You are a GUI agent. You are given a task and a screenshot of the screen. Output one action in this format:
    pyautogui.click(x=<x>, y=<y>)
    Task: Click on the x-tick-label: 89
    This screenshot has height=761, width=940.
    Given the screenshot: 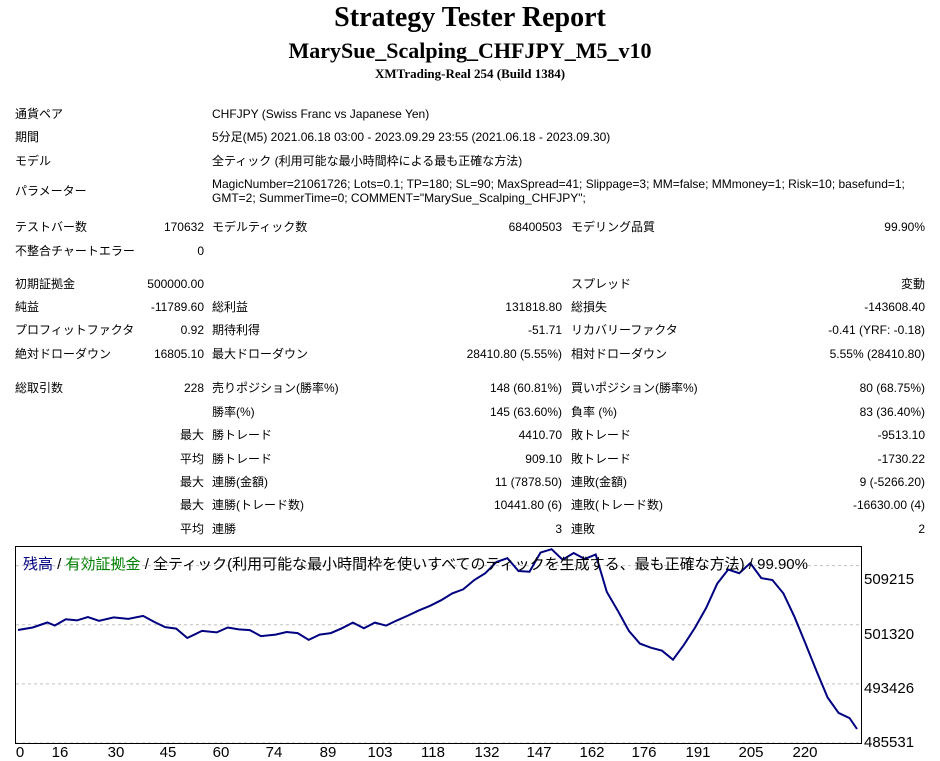 What is the action you would take?
    pyautogui.click(x=328, y=752)
    